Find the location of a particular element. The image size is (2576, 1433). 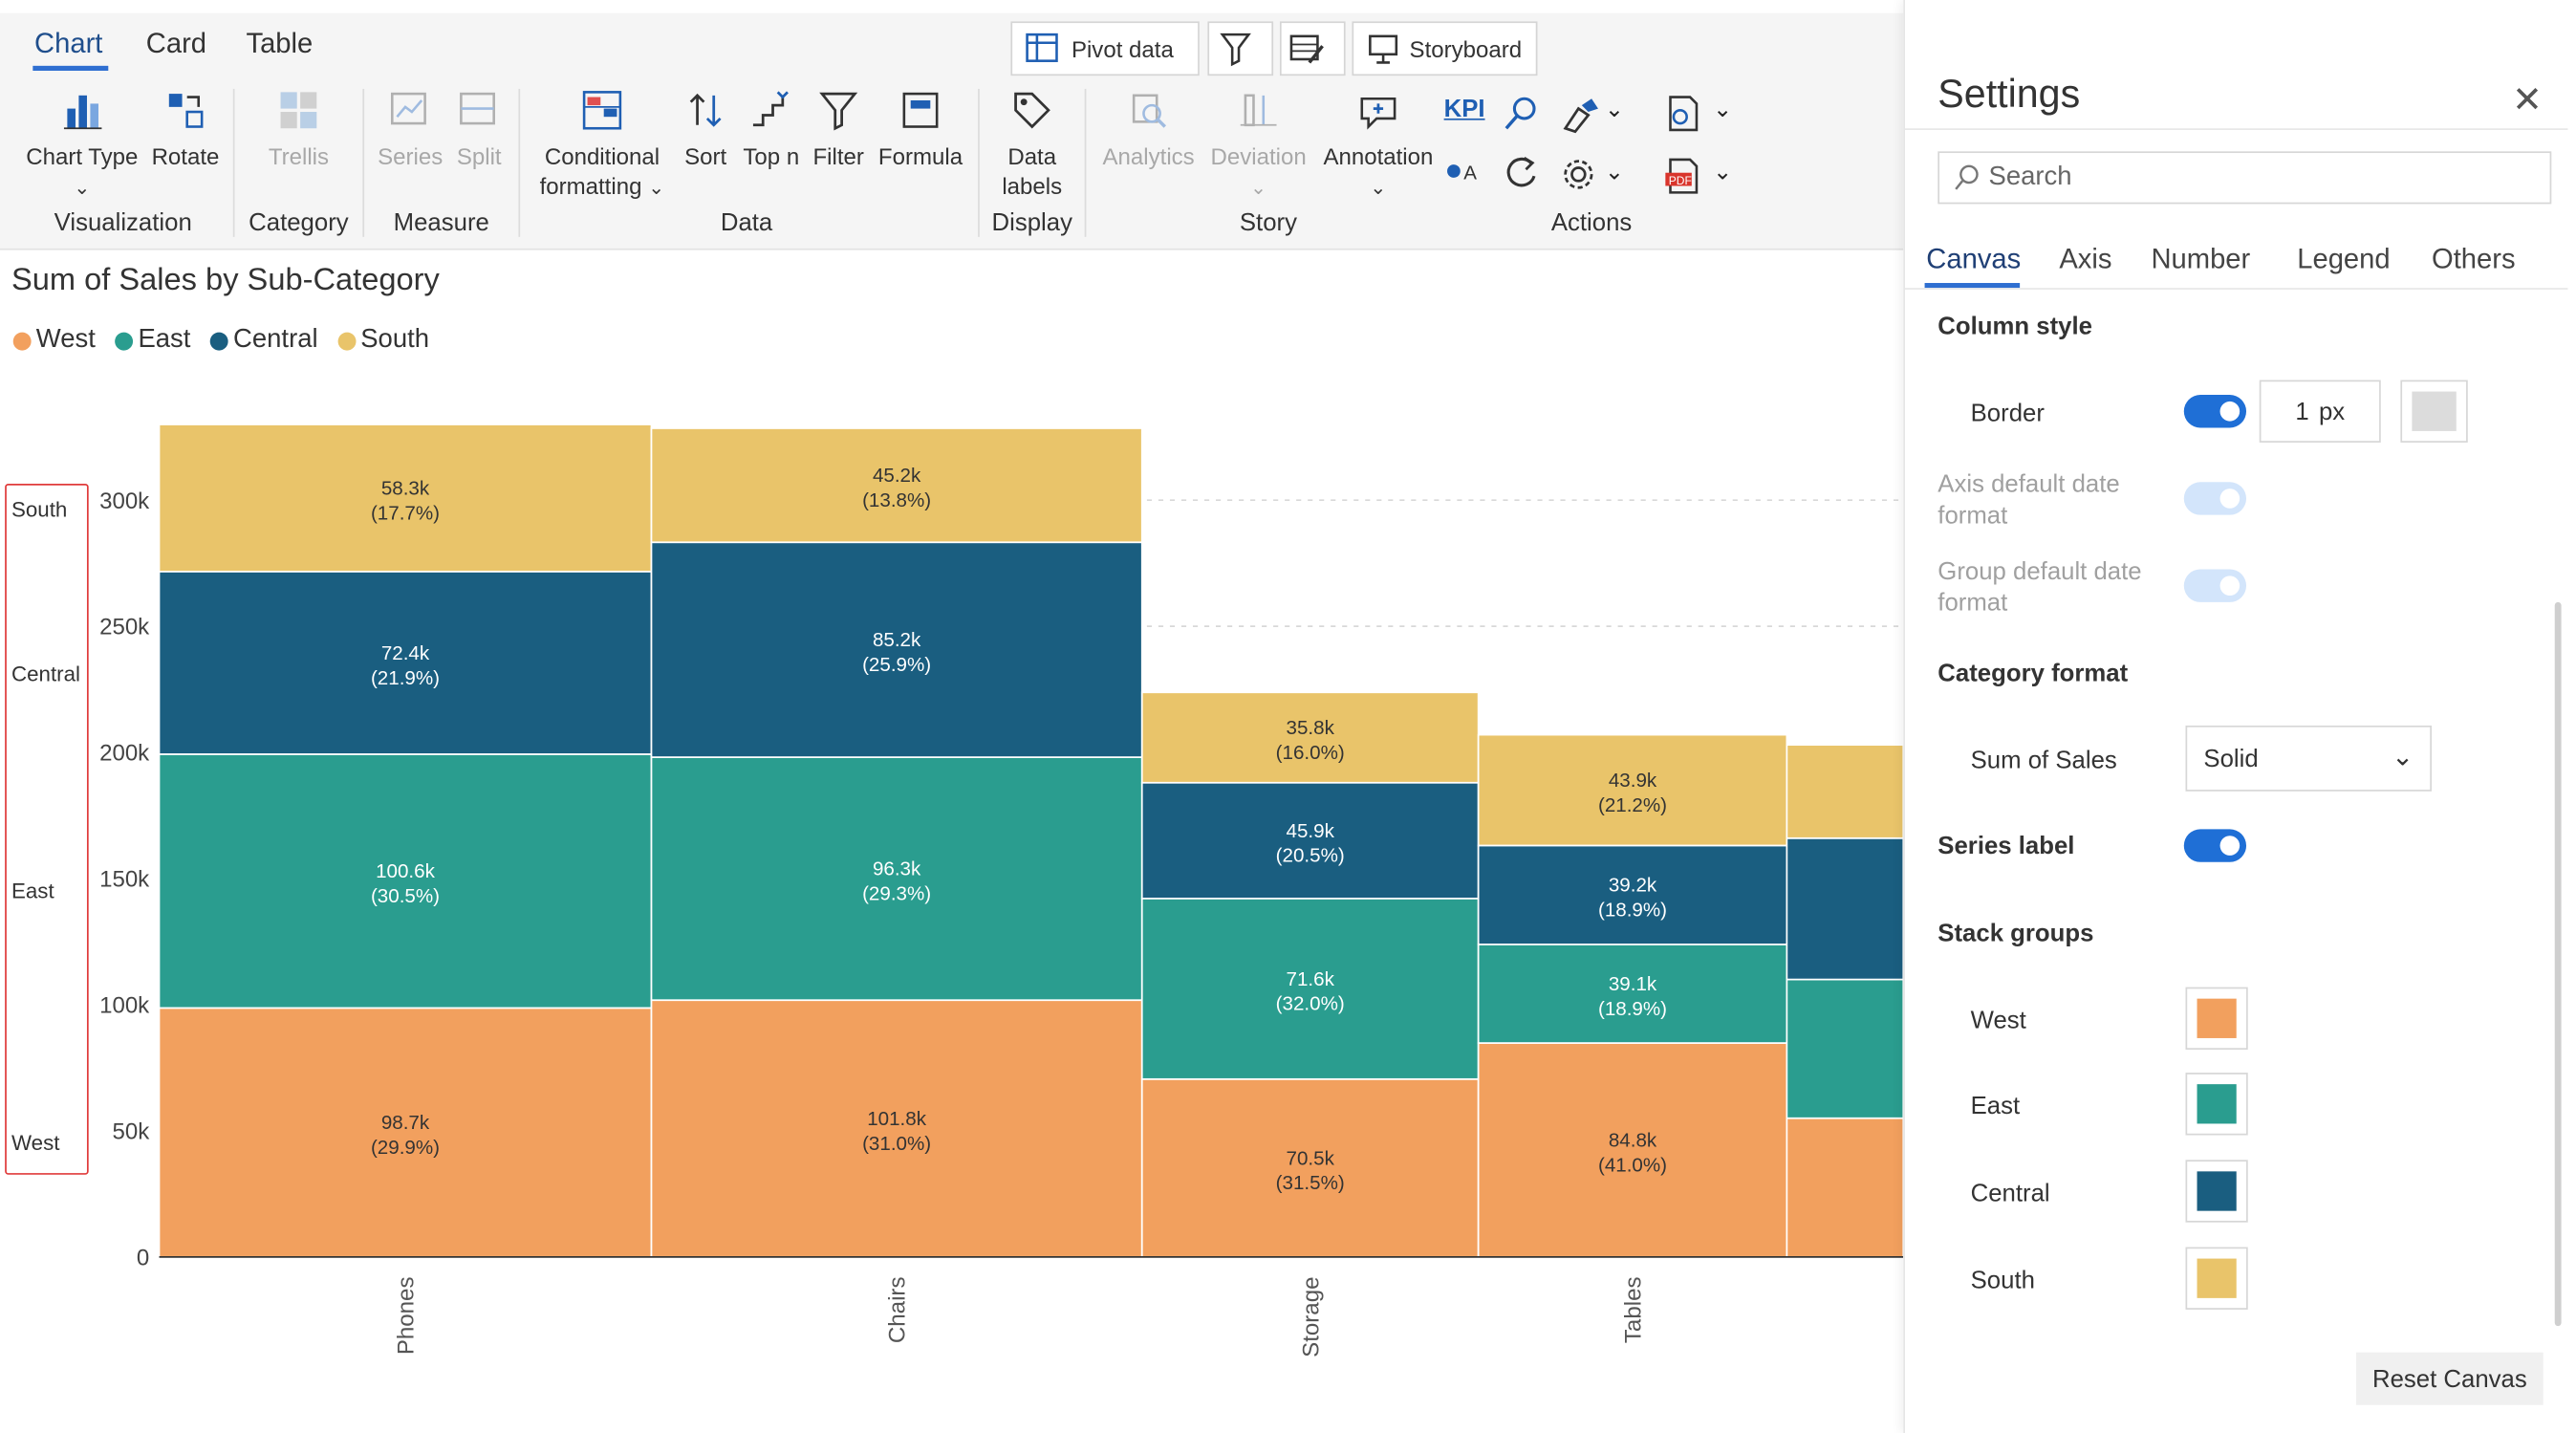

border-width-input: 1 px is located at coordinates (2320, 411).